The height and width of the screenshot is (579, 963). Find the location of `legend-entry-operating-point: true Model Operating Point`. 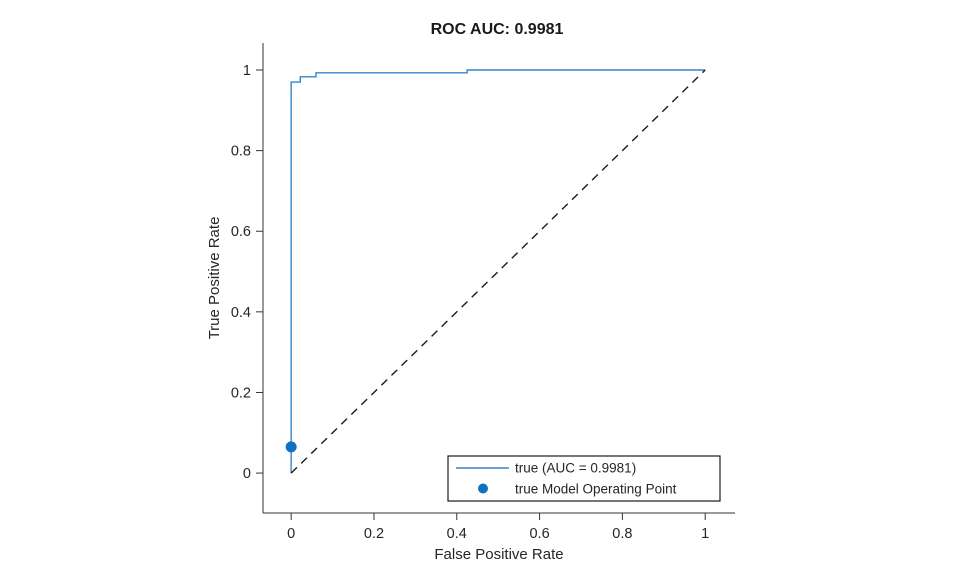

legend-entry-operating-point: true Model Operating Point is located at coordinates (596, 489).